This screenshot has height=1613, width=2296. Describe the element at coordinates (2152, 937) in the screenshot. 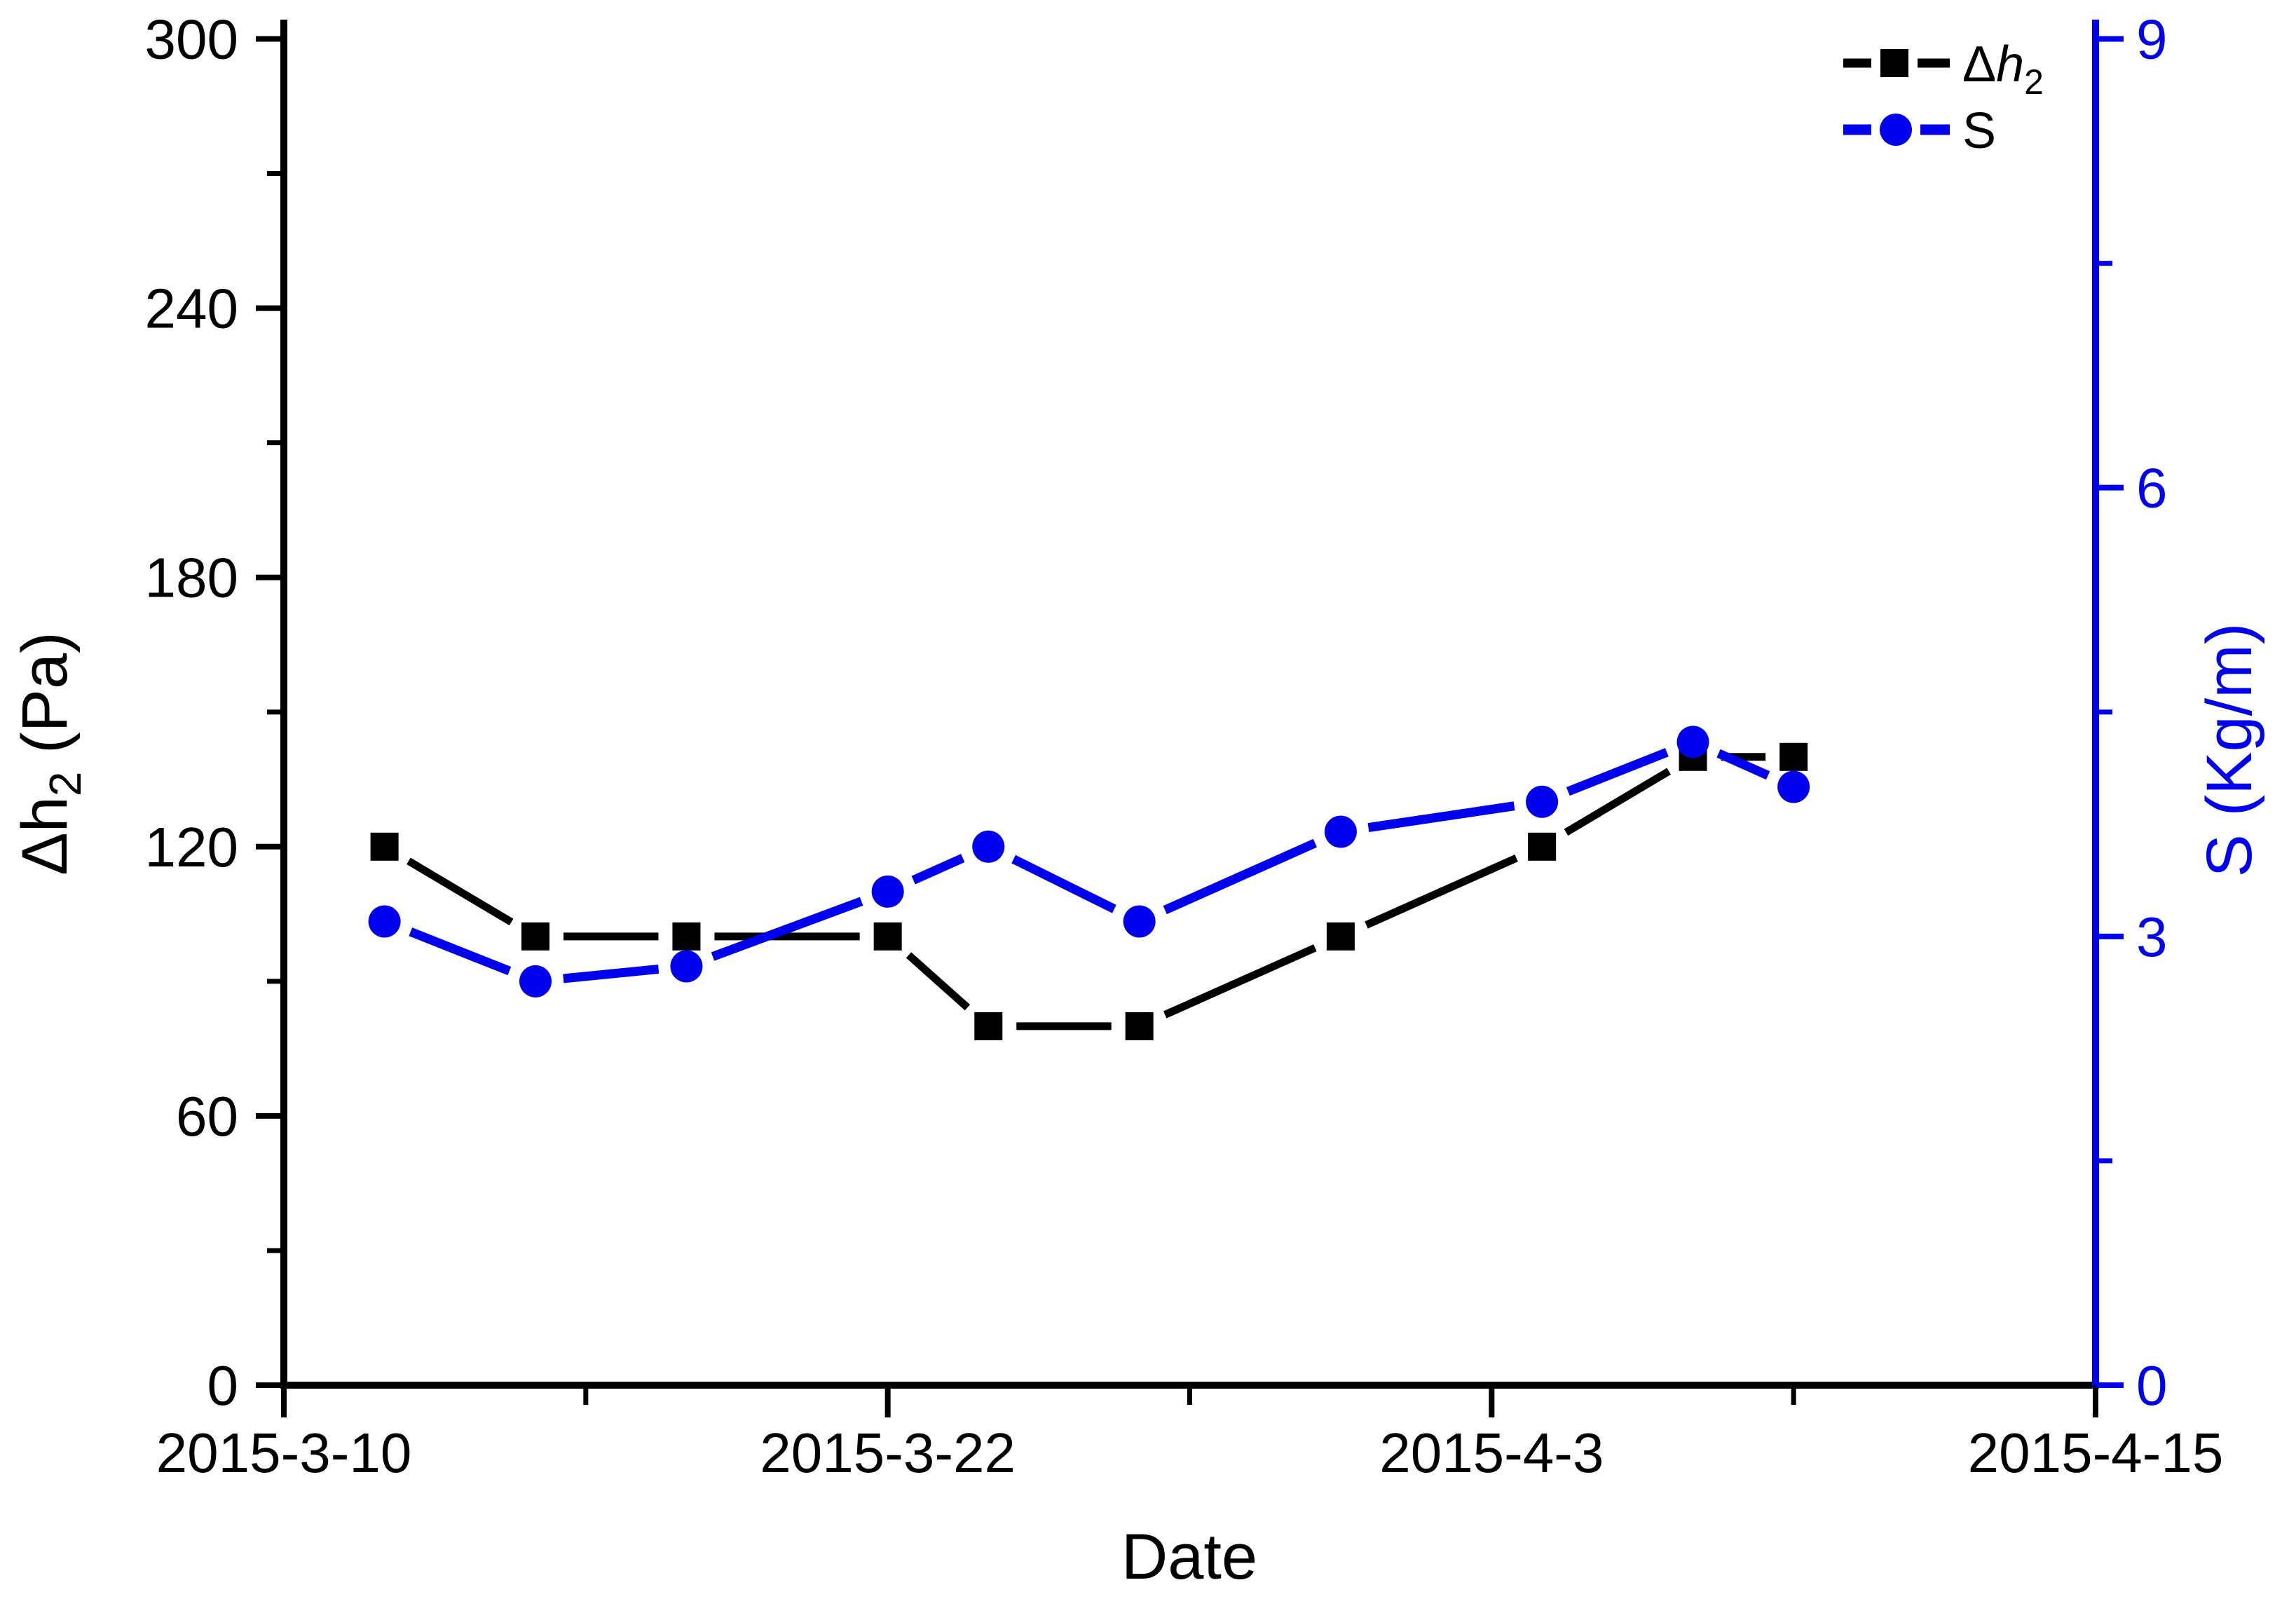

I see `right-axis-tick-label: 3` at that location.